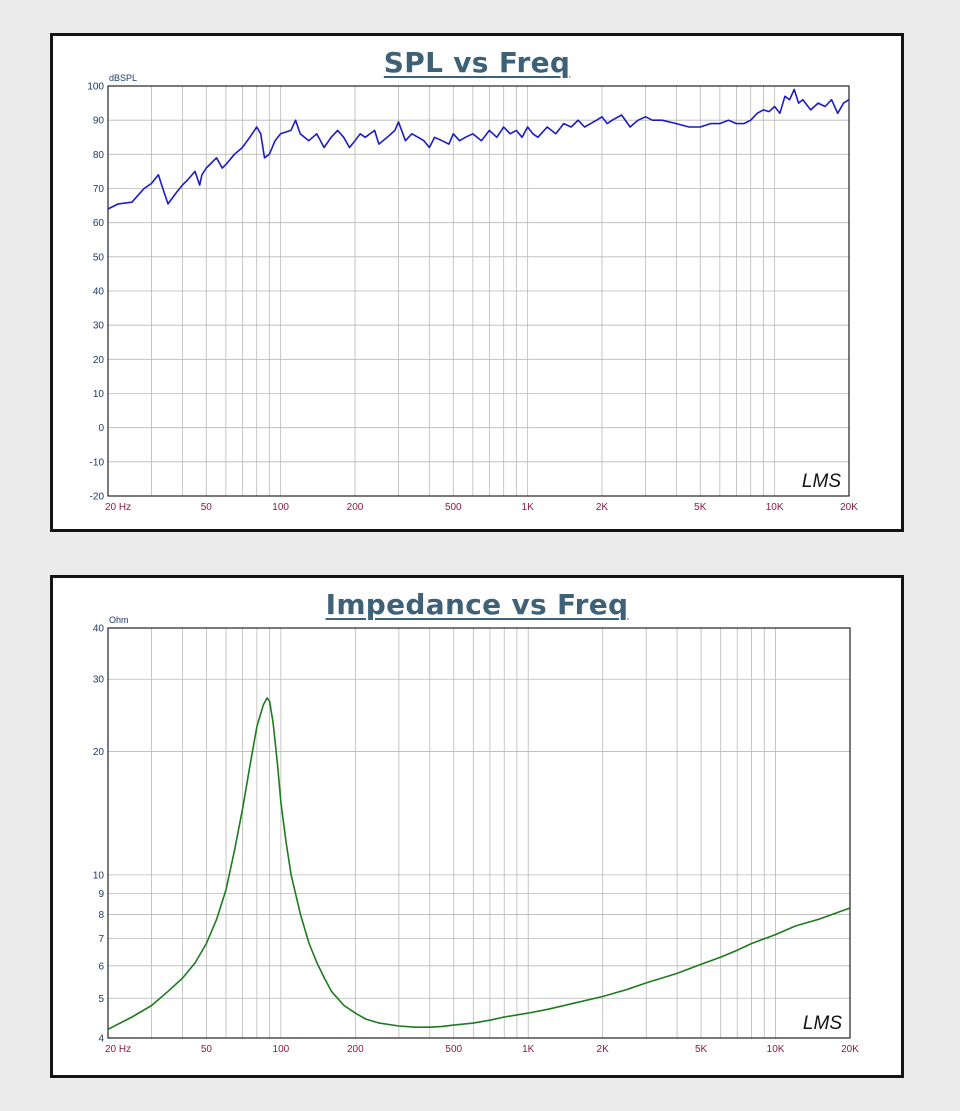 The width and height of the screenshot is (960, 1111). I want to click on impedance-x-ticks: 20 Hz 50 100 200 500 1K 2K 5K 10K 20K, so click(482, 1049).